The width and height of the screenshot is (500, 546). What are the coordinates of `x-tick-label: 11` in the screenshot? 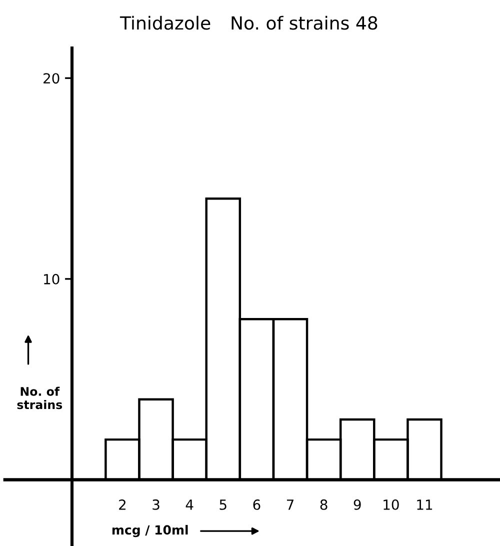 It's located at (424, 505).